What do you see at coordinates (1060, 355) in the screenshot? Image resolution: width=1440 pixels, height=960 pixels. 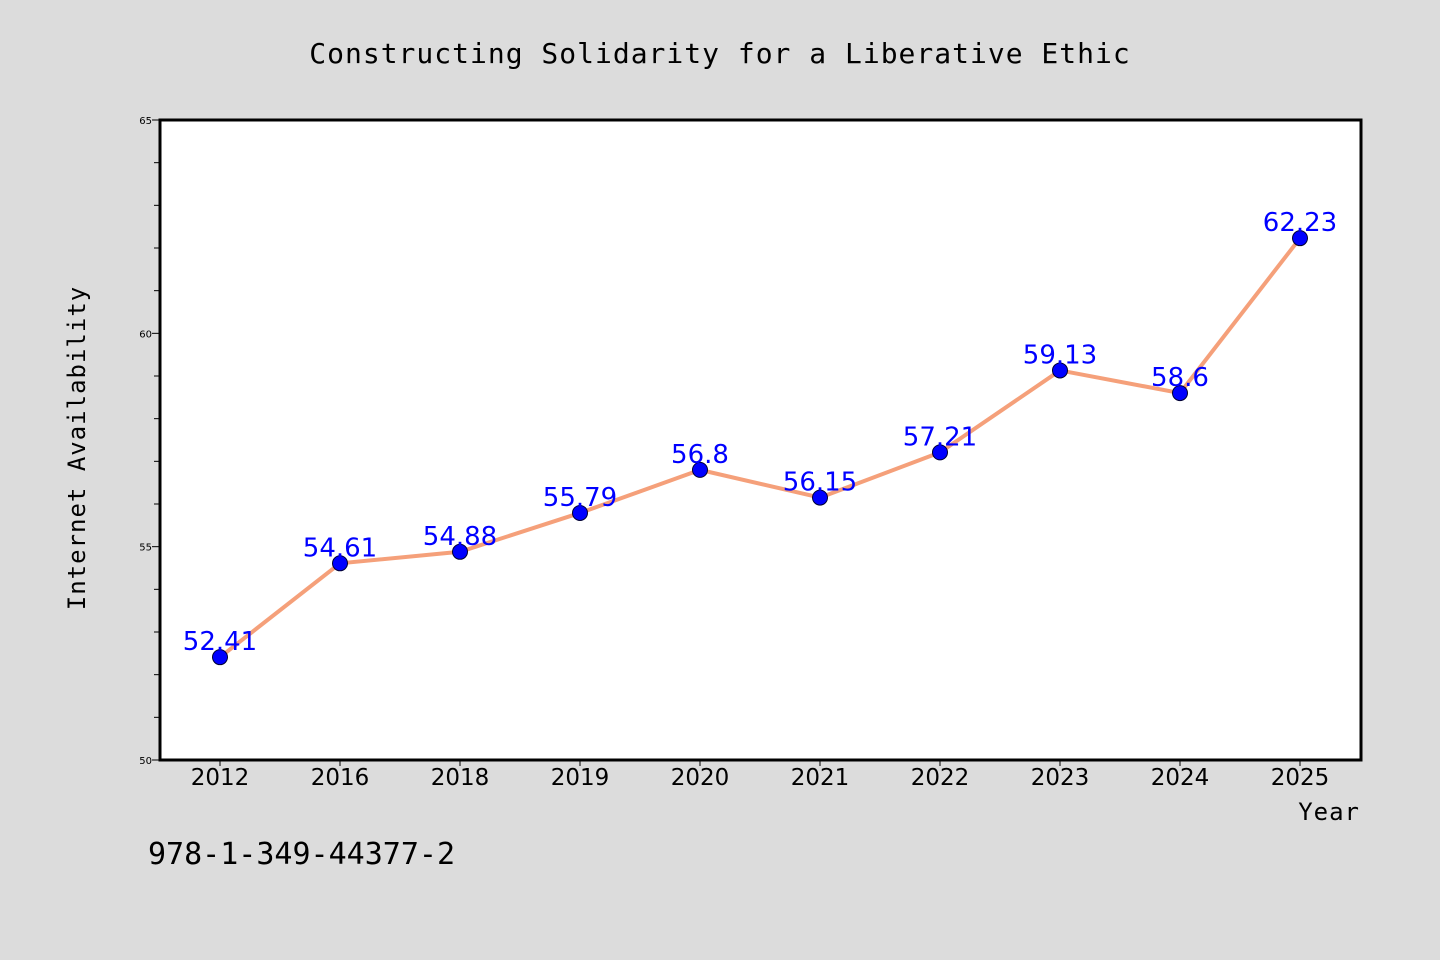 I see `data-label: 59.13` at bounding box center [1060, 355].